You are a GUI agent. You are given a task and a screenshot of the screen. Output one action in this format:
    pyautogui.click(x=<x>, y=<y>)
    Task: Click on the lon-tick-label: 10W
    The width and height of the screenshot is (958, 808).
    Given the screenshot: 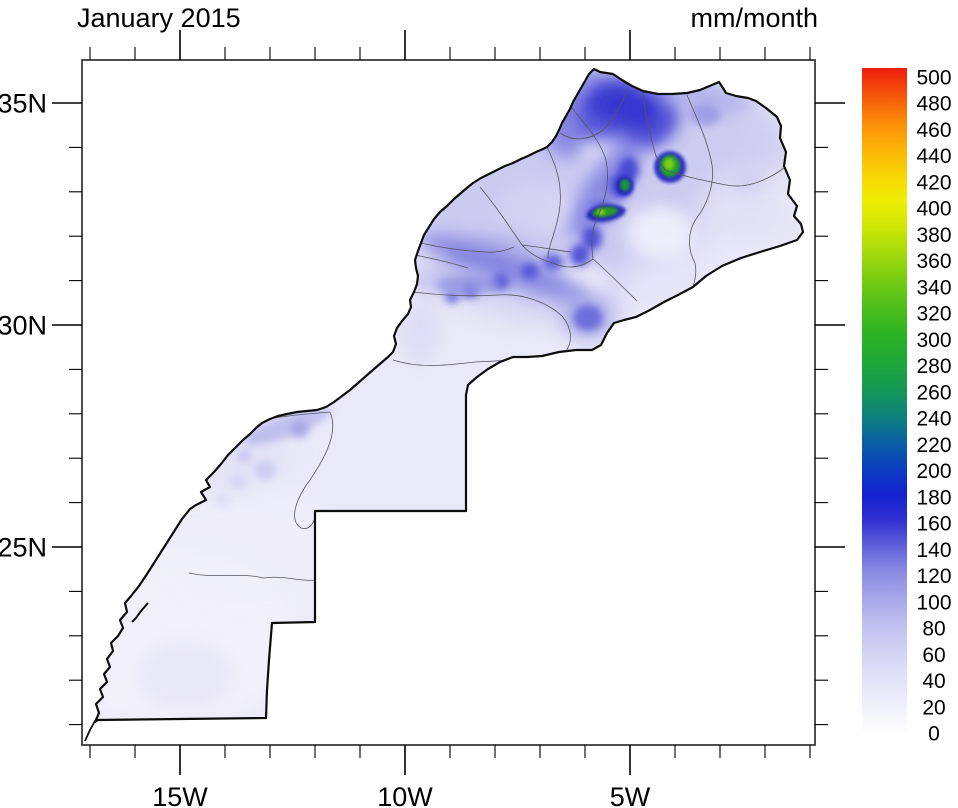 What is the action you would take?
    pyautogui.click(x=405, y=795)
    